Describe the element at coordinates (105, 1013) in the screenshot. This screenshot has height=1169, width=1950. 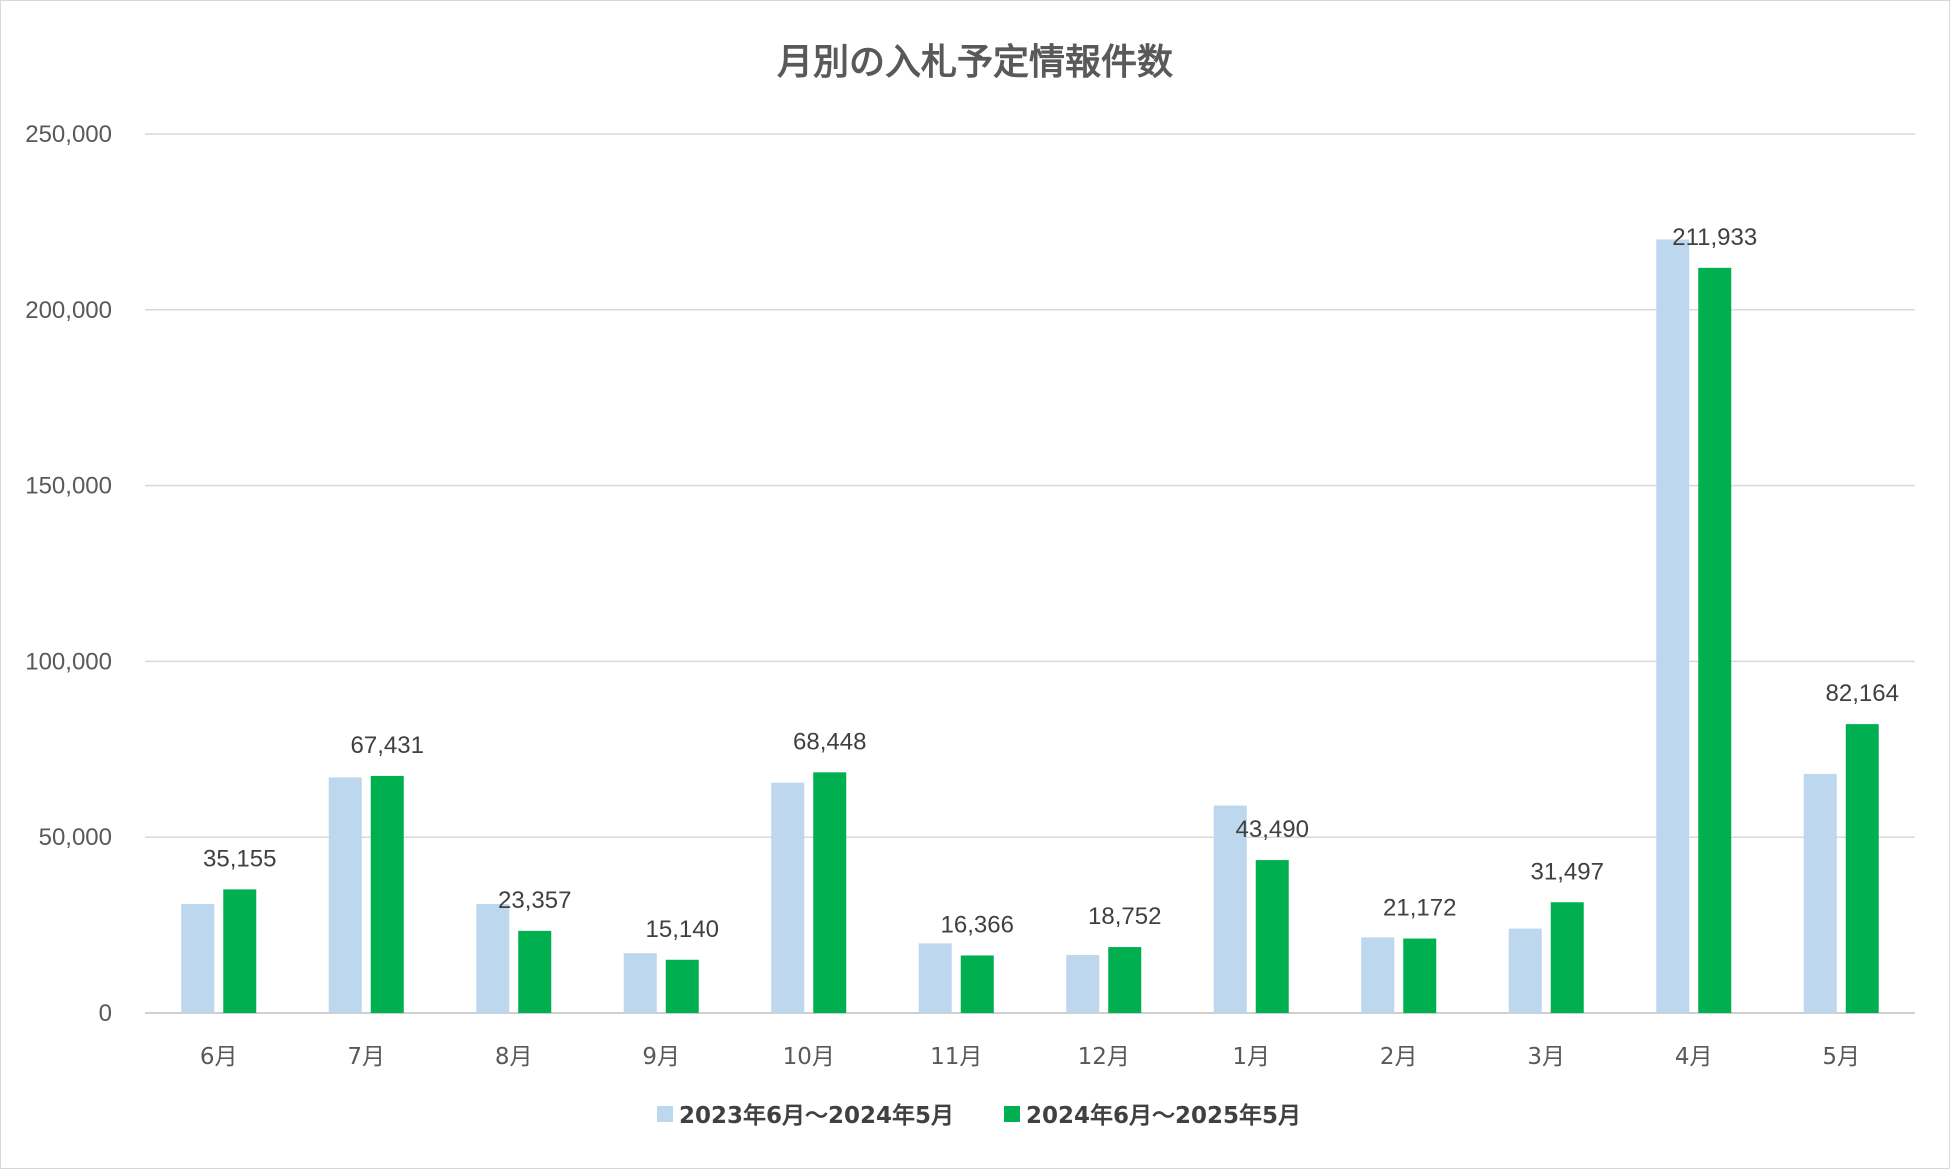
I see `y-tick-label: 0` at that location.